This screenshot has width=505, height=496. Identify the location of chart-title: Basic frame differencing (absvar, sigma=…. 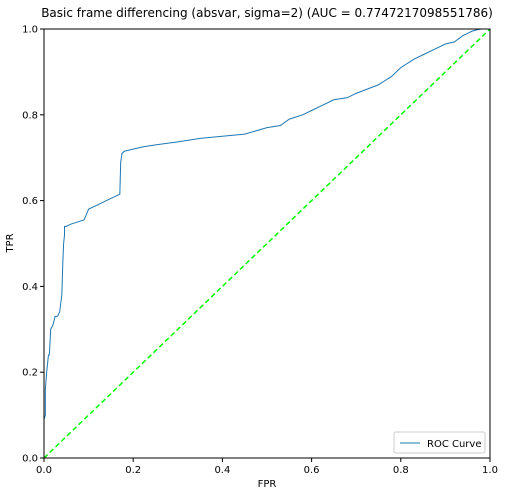
(267, 13).